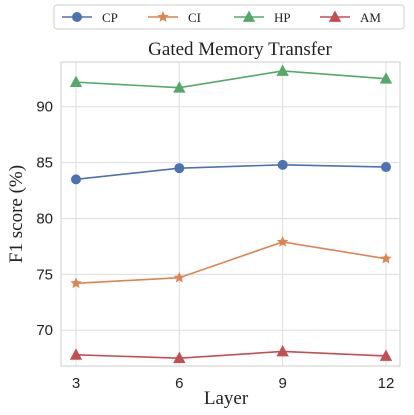 Image resolution: width=414 pixels, height=415 pixels. I want to click on y-tick-label: 80, so click(44, 218).